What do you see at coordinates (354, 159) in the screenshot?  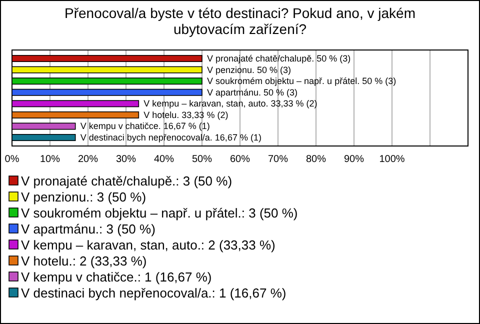 I see `x-tick-label: 90%` at bounding box center [354, 159].